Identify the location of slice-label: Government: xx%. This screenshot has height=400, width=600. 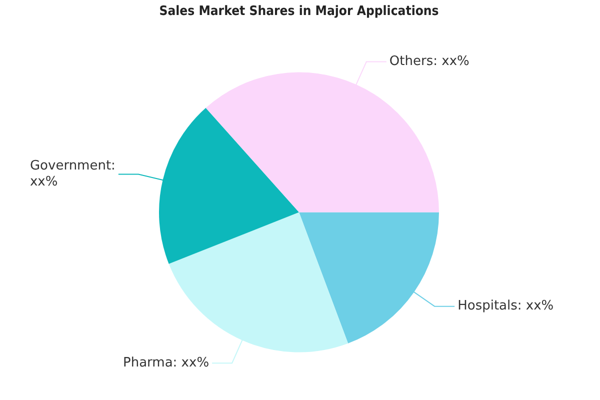
(73, 174).